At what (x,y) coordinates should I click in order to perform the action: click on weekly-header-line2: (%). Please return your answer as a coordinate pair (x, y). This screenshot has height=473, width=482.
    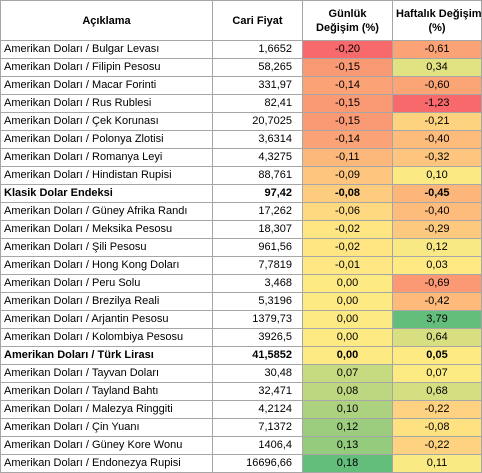
    Looking at the image, I should click on (437, 27).